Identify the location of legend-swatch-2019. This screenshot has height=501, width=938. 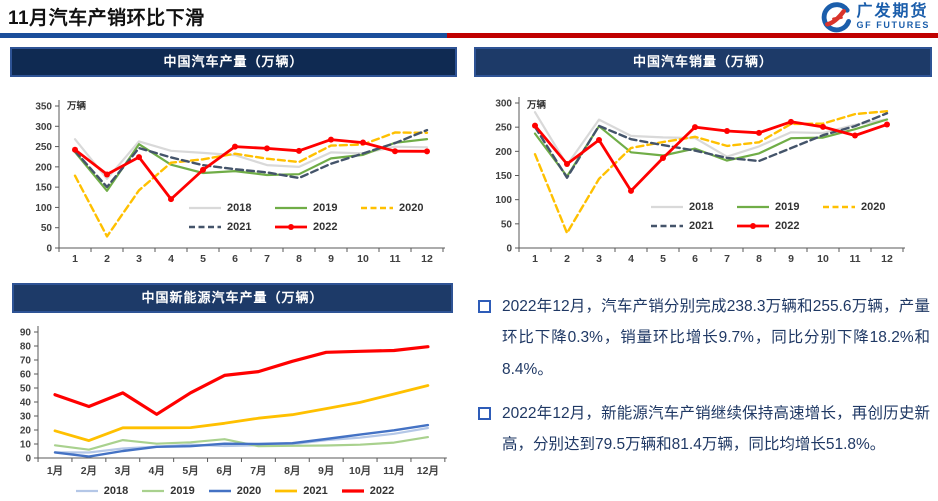
(291, 208).